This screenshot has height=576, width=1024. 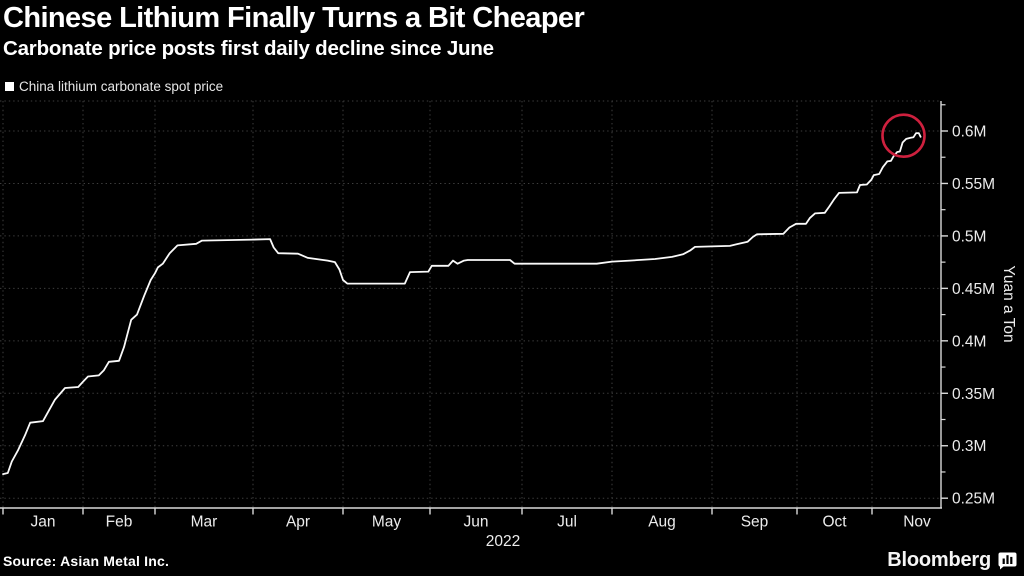 What do you see at coordinates (204, 522) in the screenshot?
I see `x-tick-label: Mar` at bounding box center [204, 522].